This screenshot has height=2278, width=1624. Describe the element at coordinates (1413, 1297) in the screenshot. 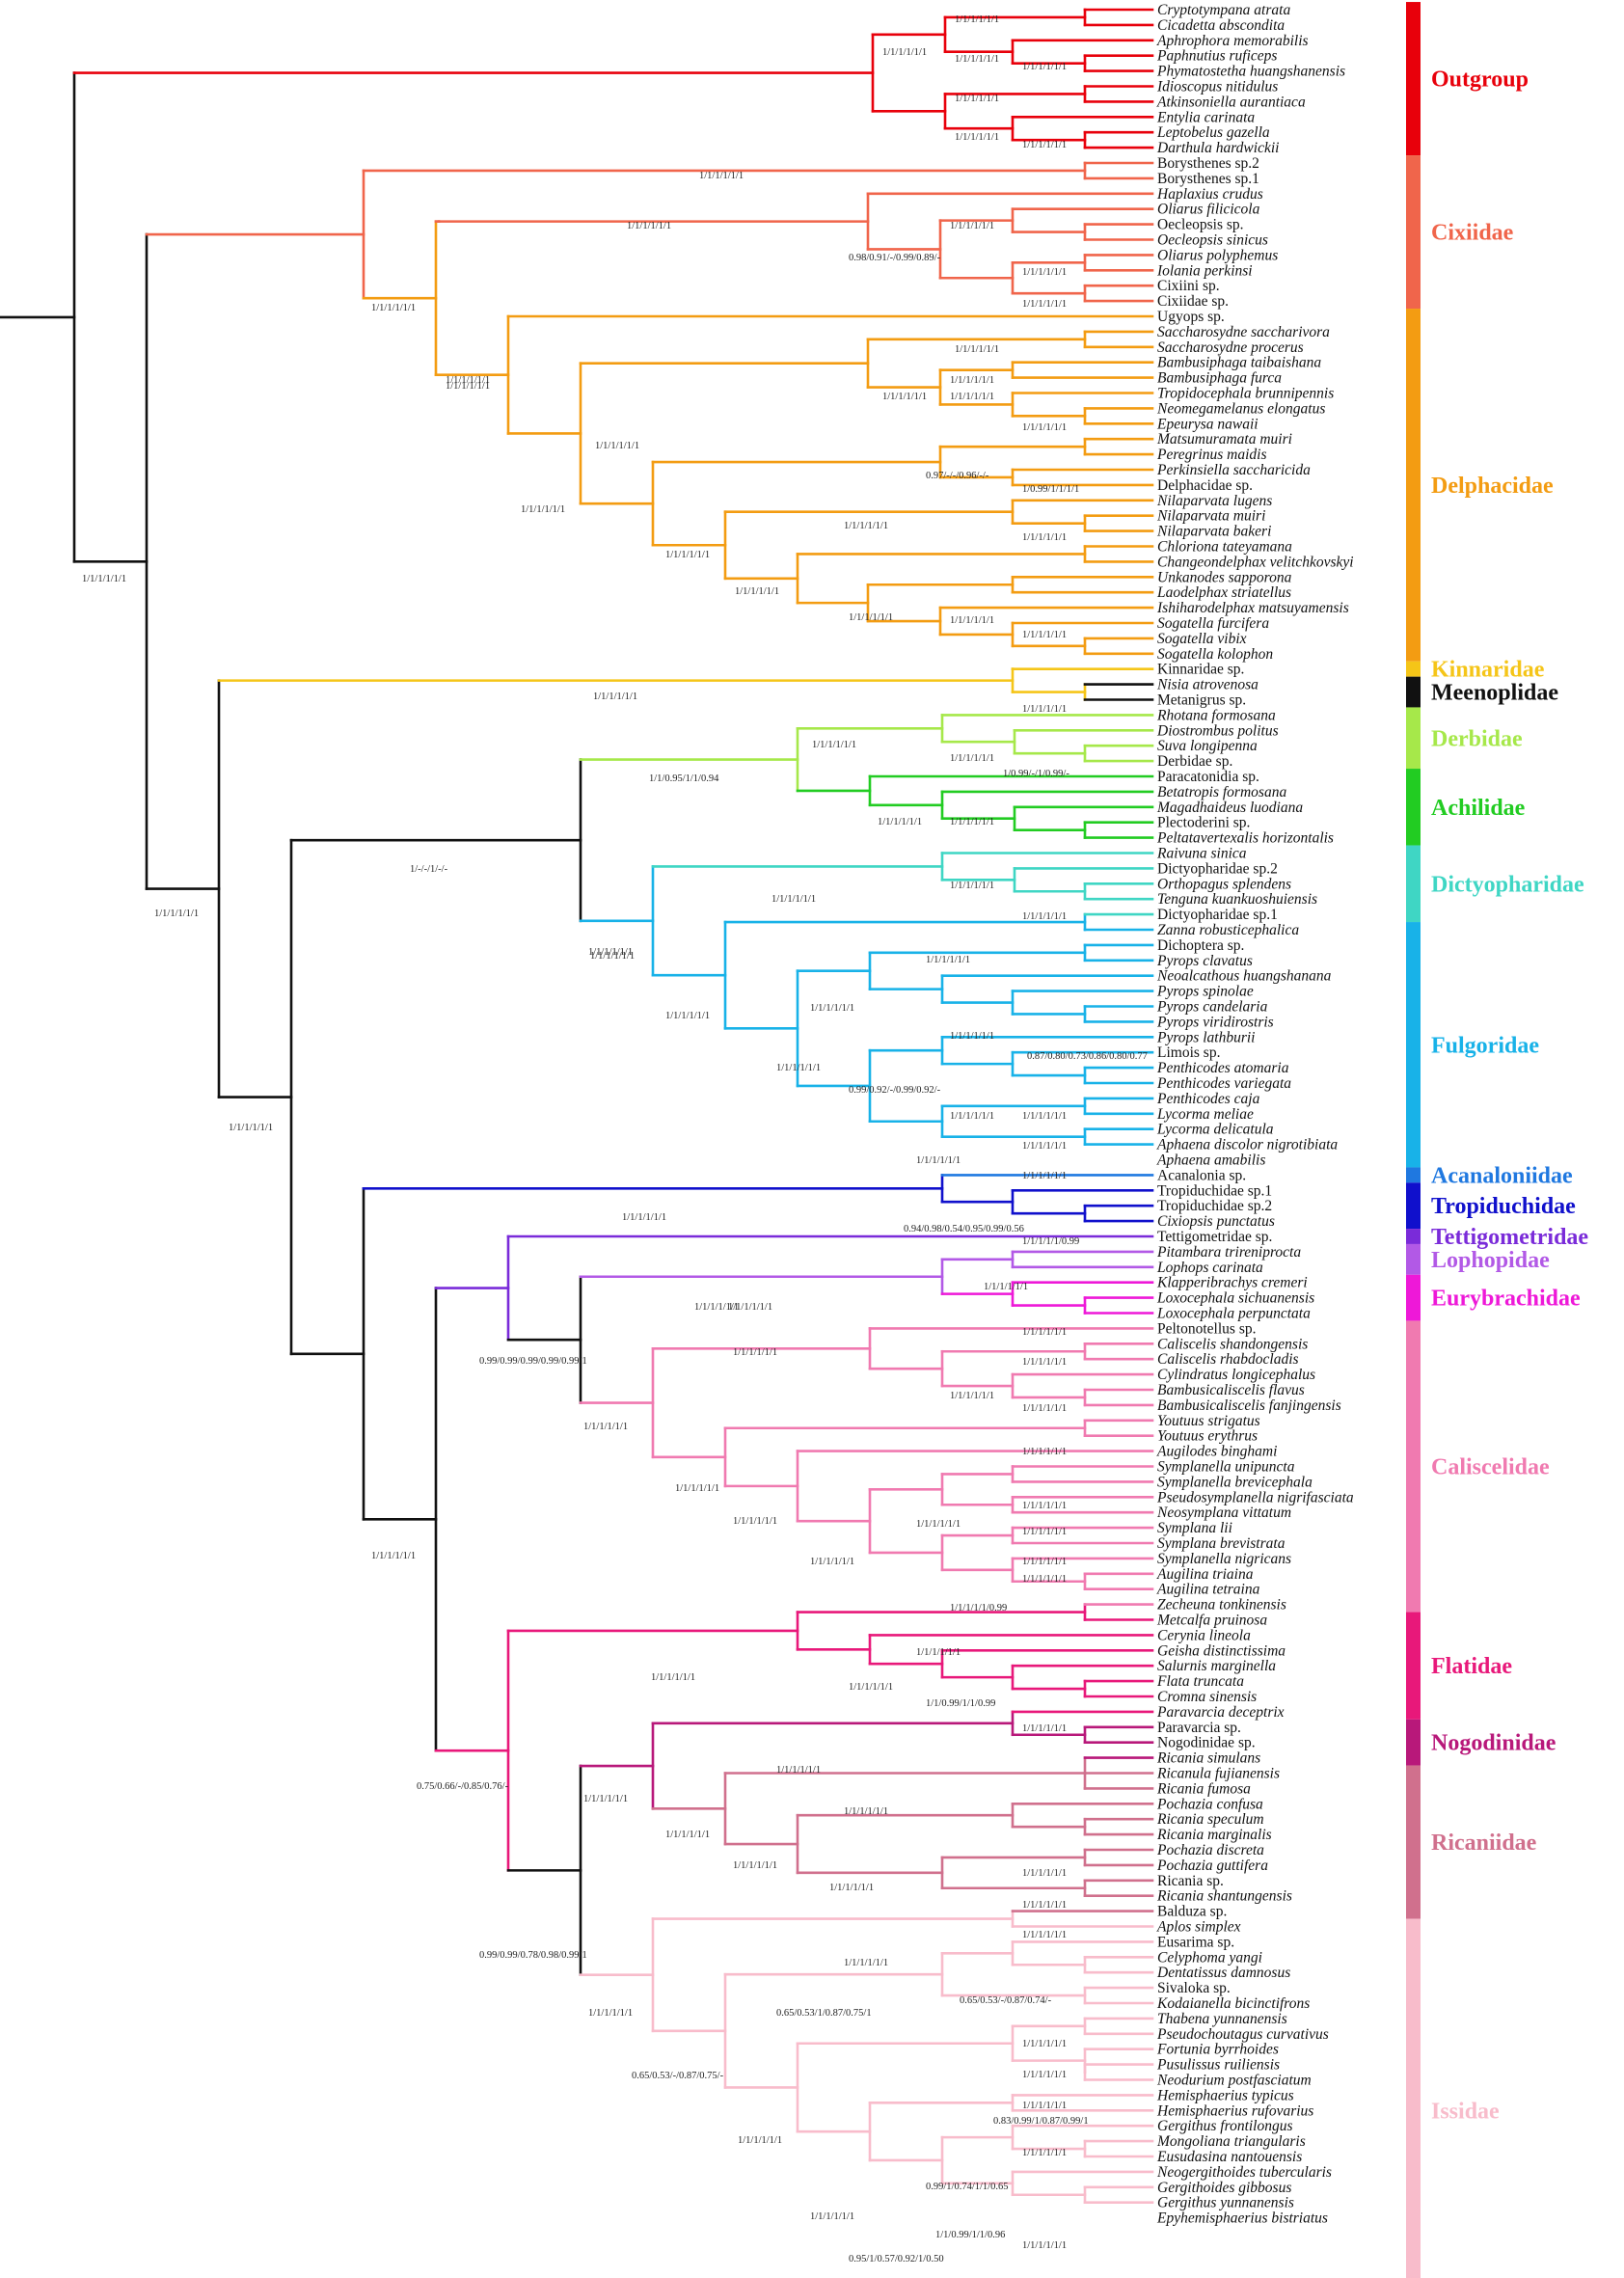

I see `clade-bar-eurybrachidae` at that location.